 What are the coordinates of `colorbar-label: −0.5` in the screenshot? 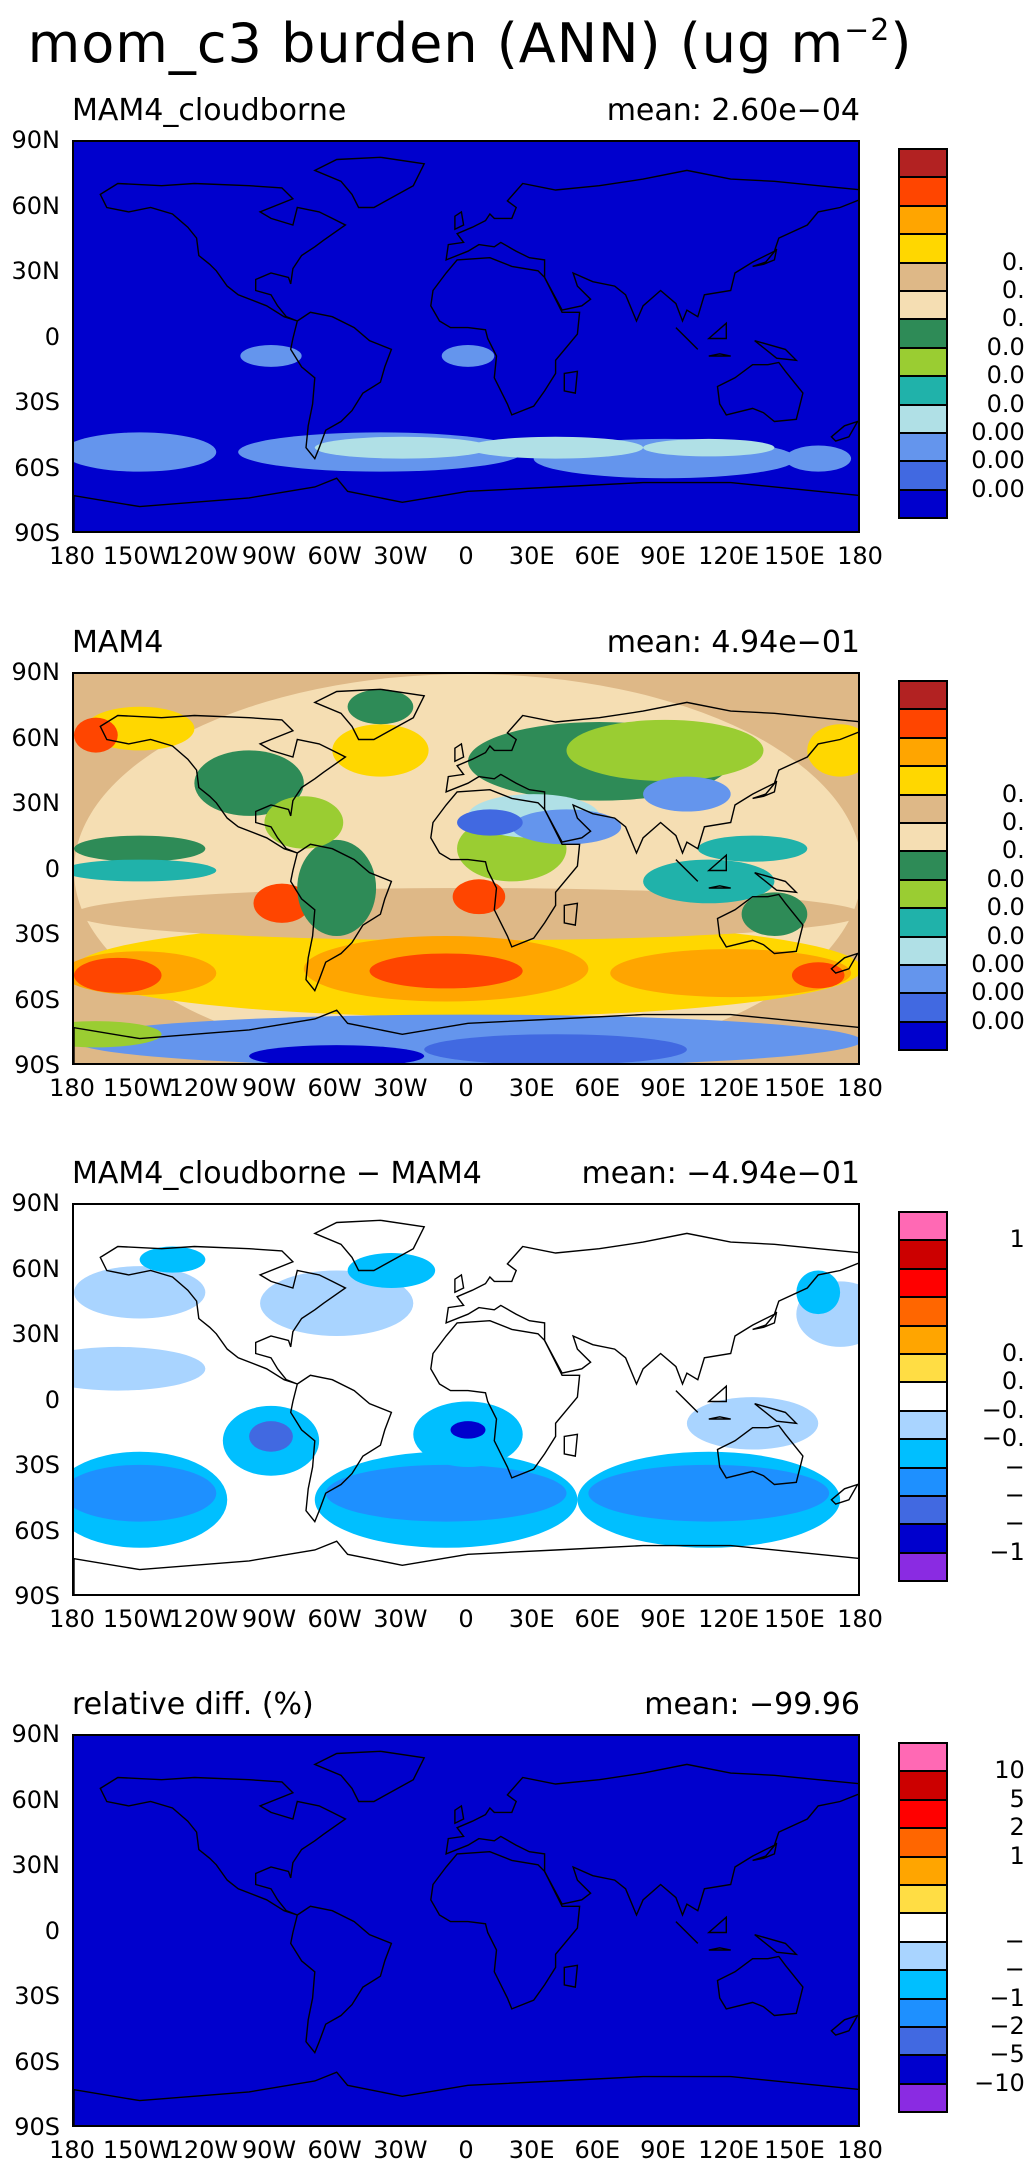 It's located at (1003, 1438).